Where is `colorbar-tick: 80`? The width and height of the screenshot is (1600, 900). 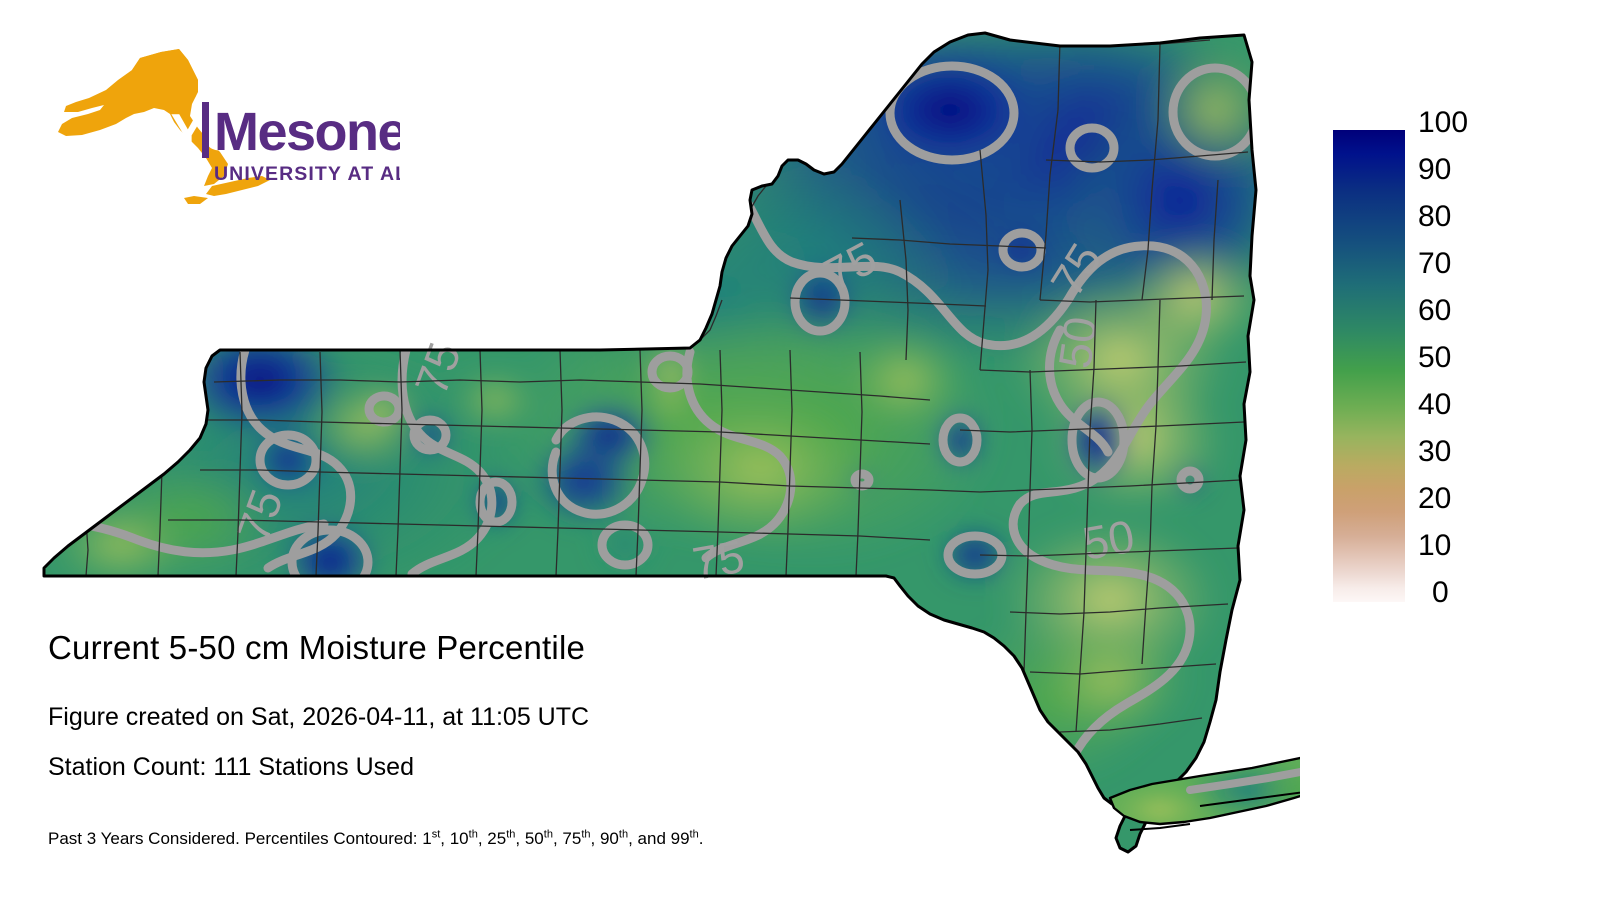 colorbar-tick: 80 is located at coordinates (1435, 216).